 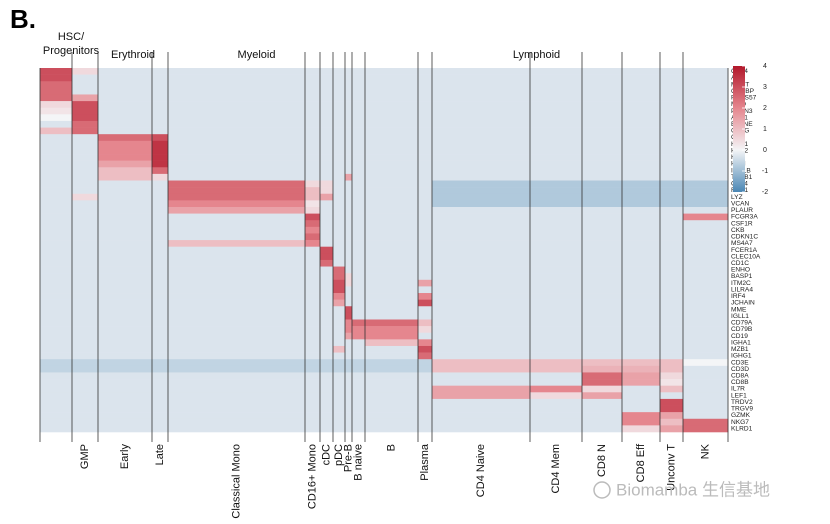 What do you see at coordinates (739, 309) in the screenshot?
I see `row-label: MME` at bounding box center [739, 309].